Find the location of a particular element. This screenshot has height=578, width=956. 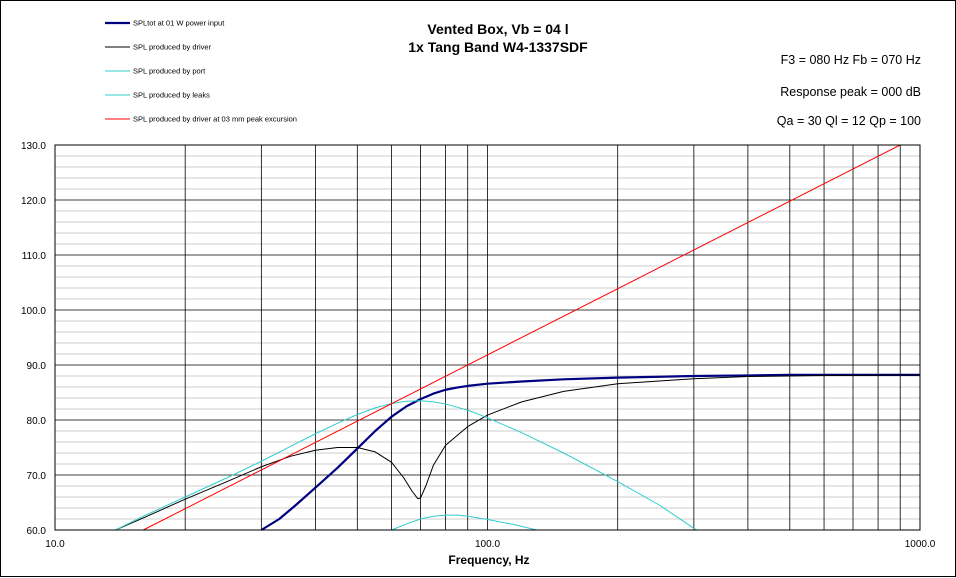

info-q-values: Qa = 30 Ql = 12 Qp = 100 is located at coordinates (849, 121).